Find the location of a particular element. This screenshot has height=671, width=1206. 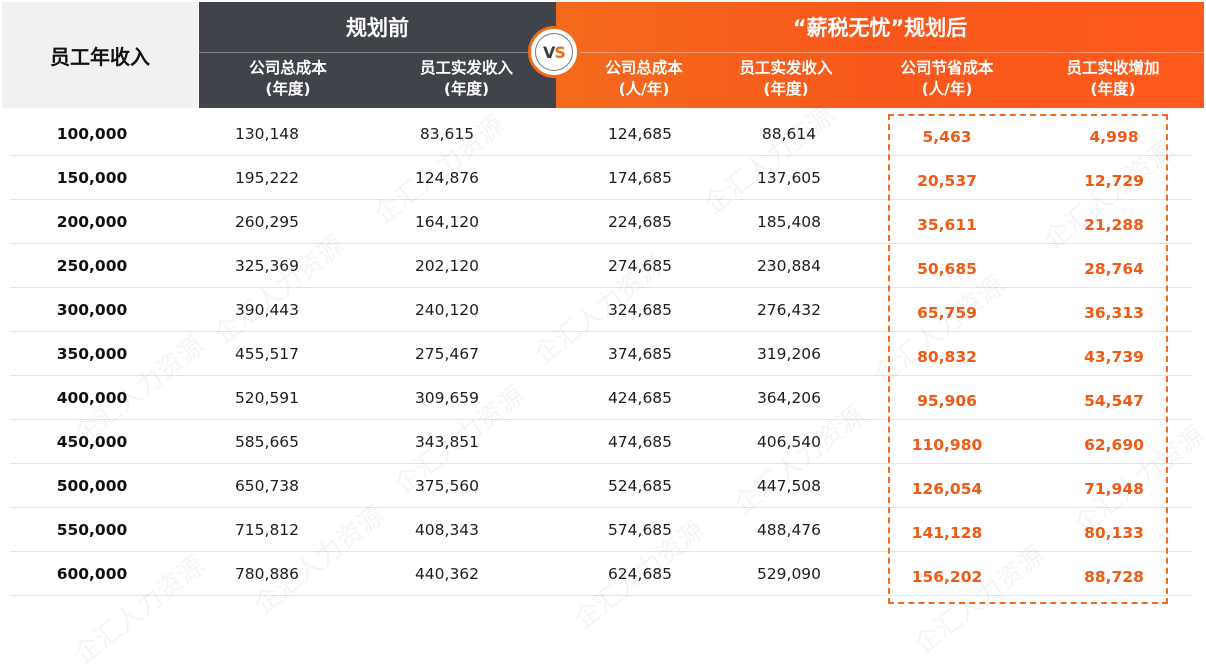

vs-letter: V is located at coordinates (549, 52).